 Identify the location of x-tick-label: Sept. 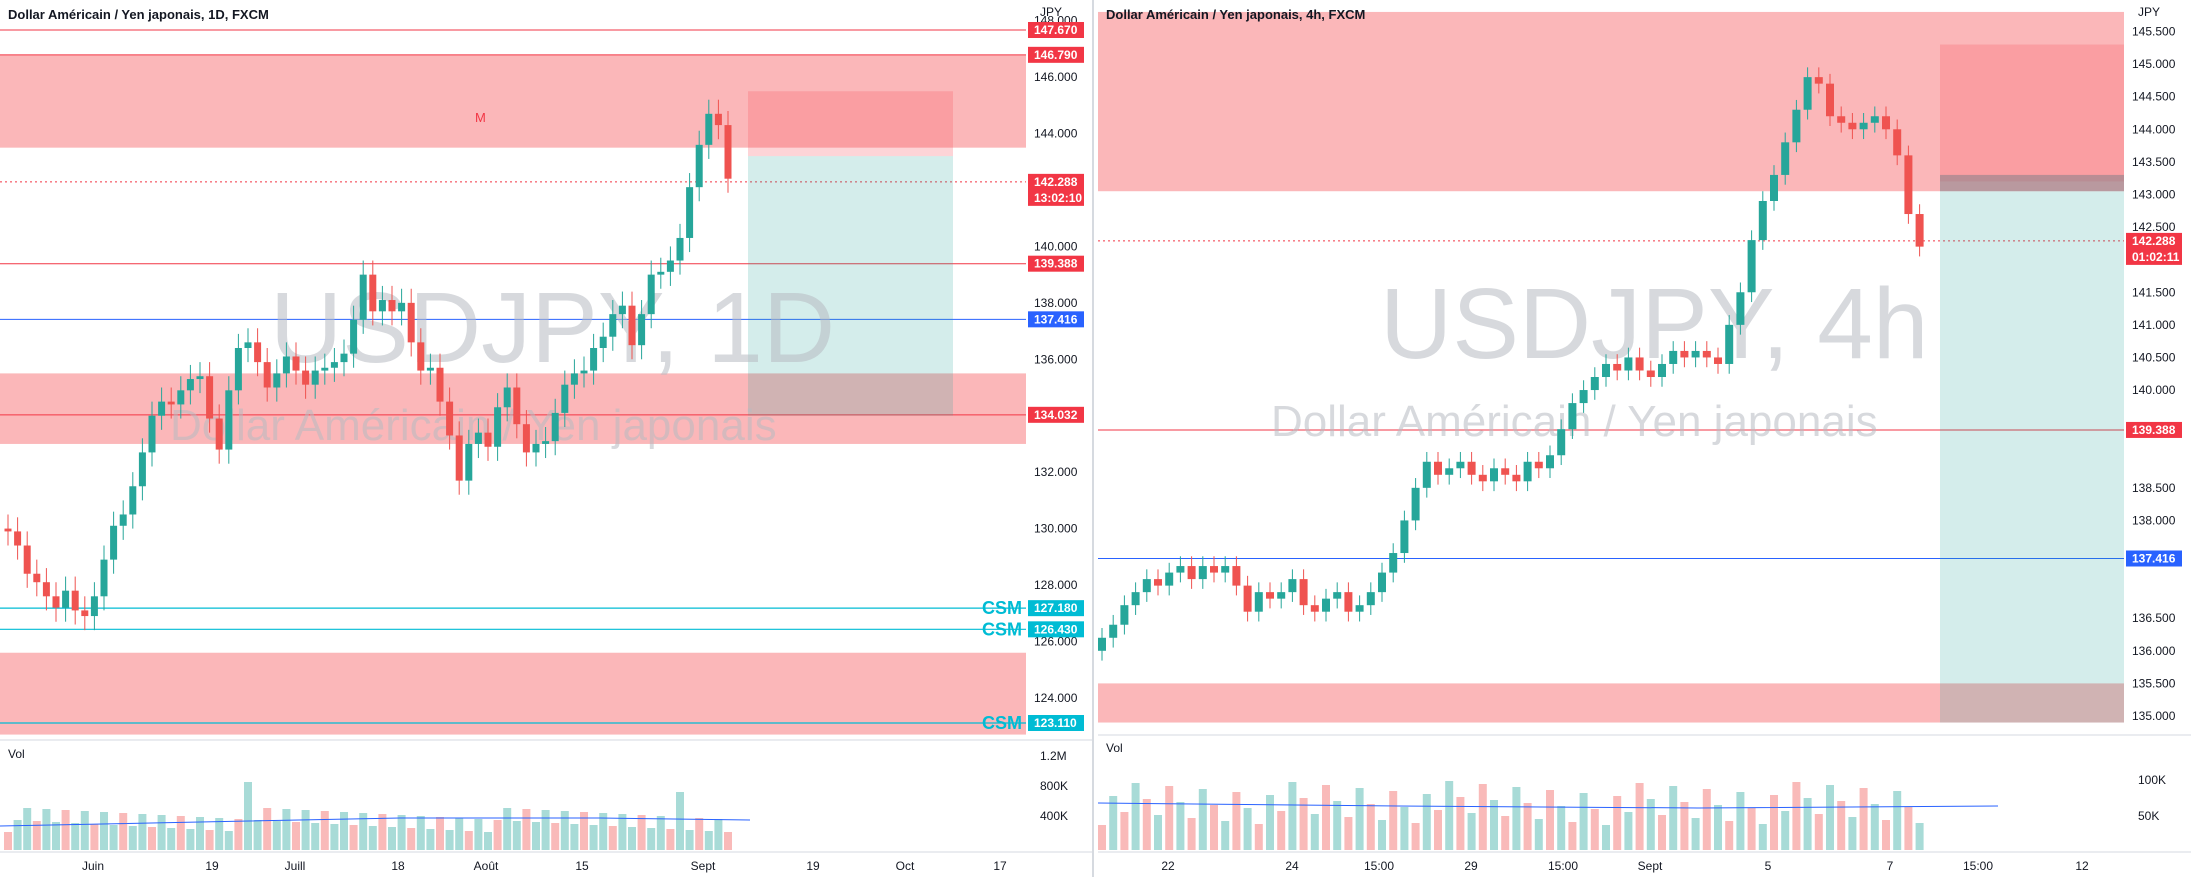
(703, 866).